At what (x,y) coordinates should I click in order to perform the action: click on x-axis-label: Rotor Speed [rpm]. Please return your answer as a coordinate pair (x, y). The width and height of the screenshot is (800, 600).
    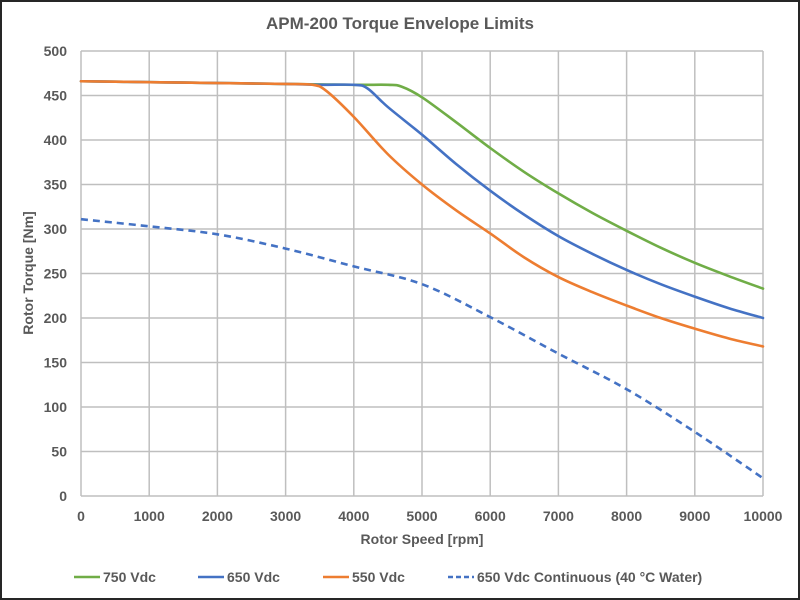
    Looking at the image, I should click on (422, 539).